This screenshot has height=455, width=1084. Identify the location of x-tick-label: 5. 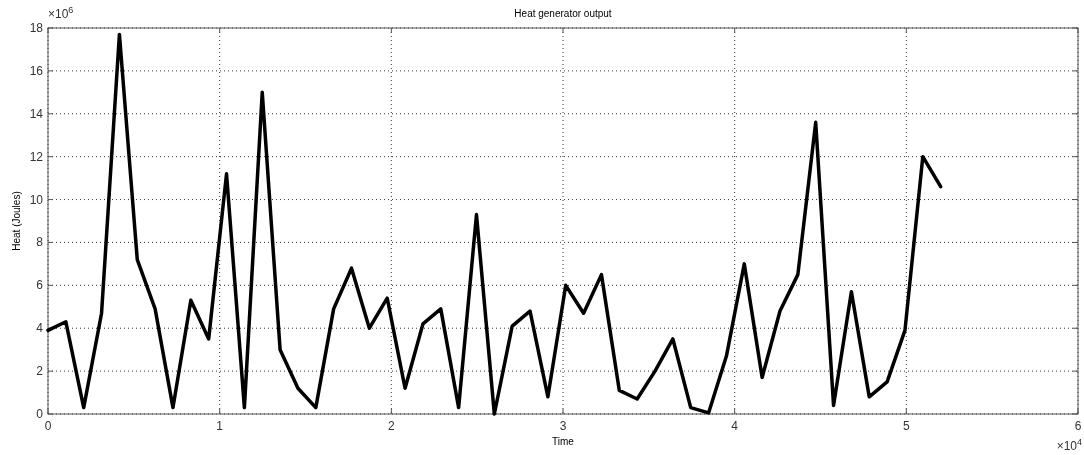
(906, 426).